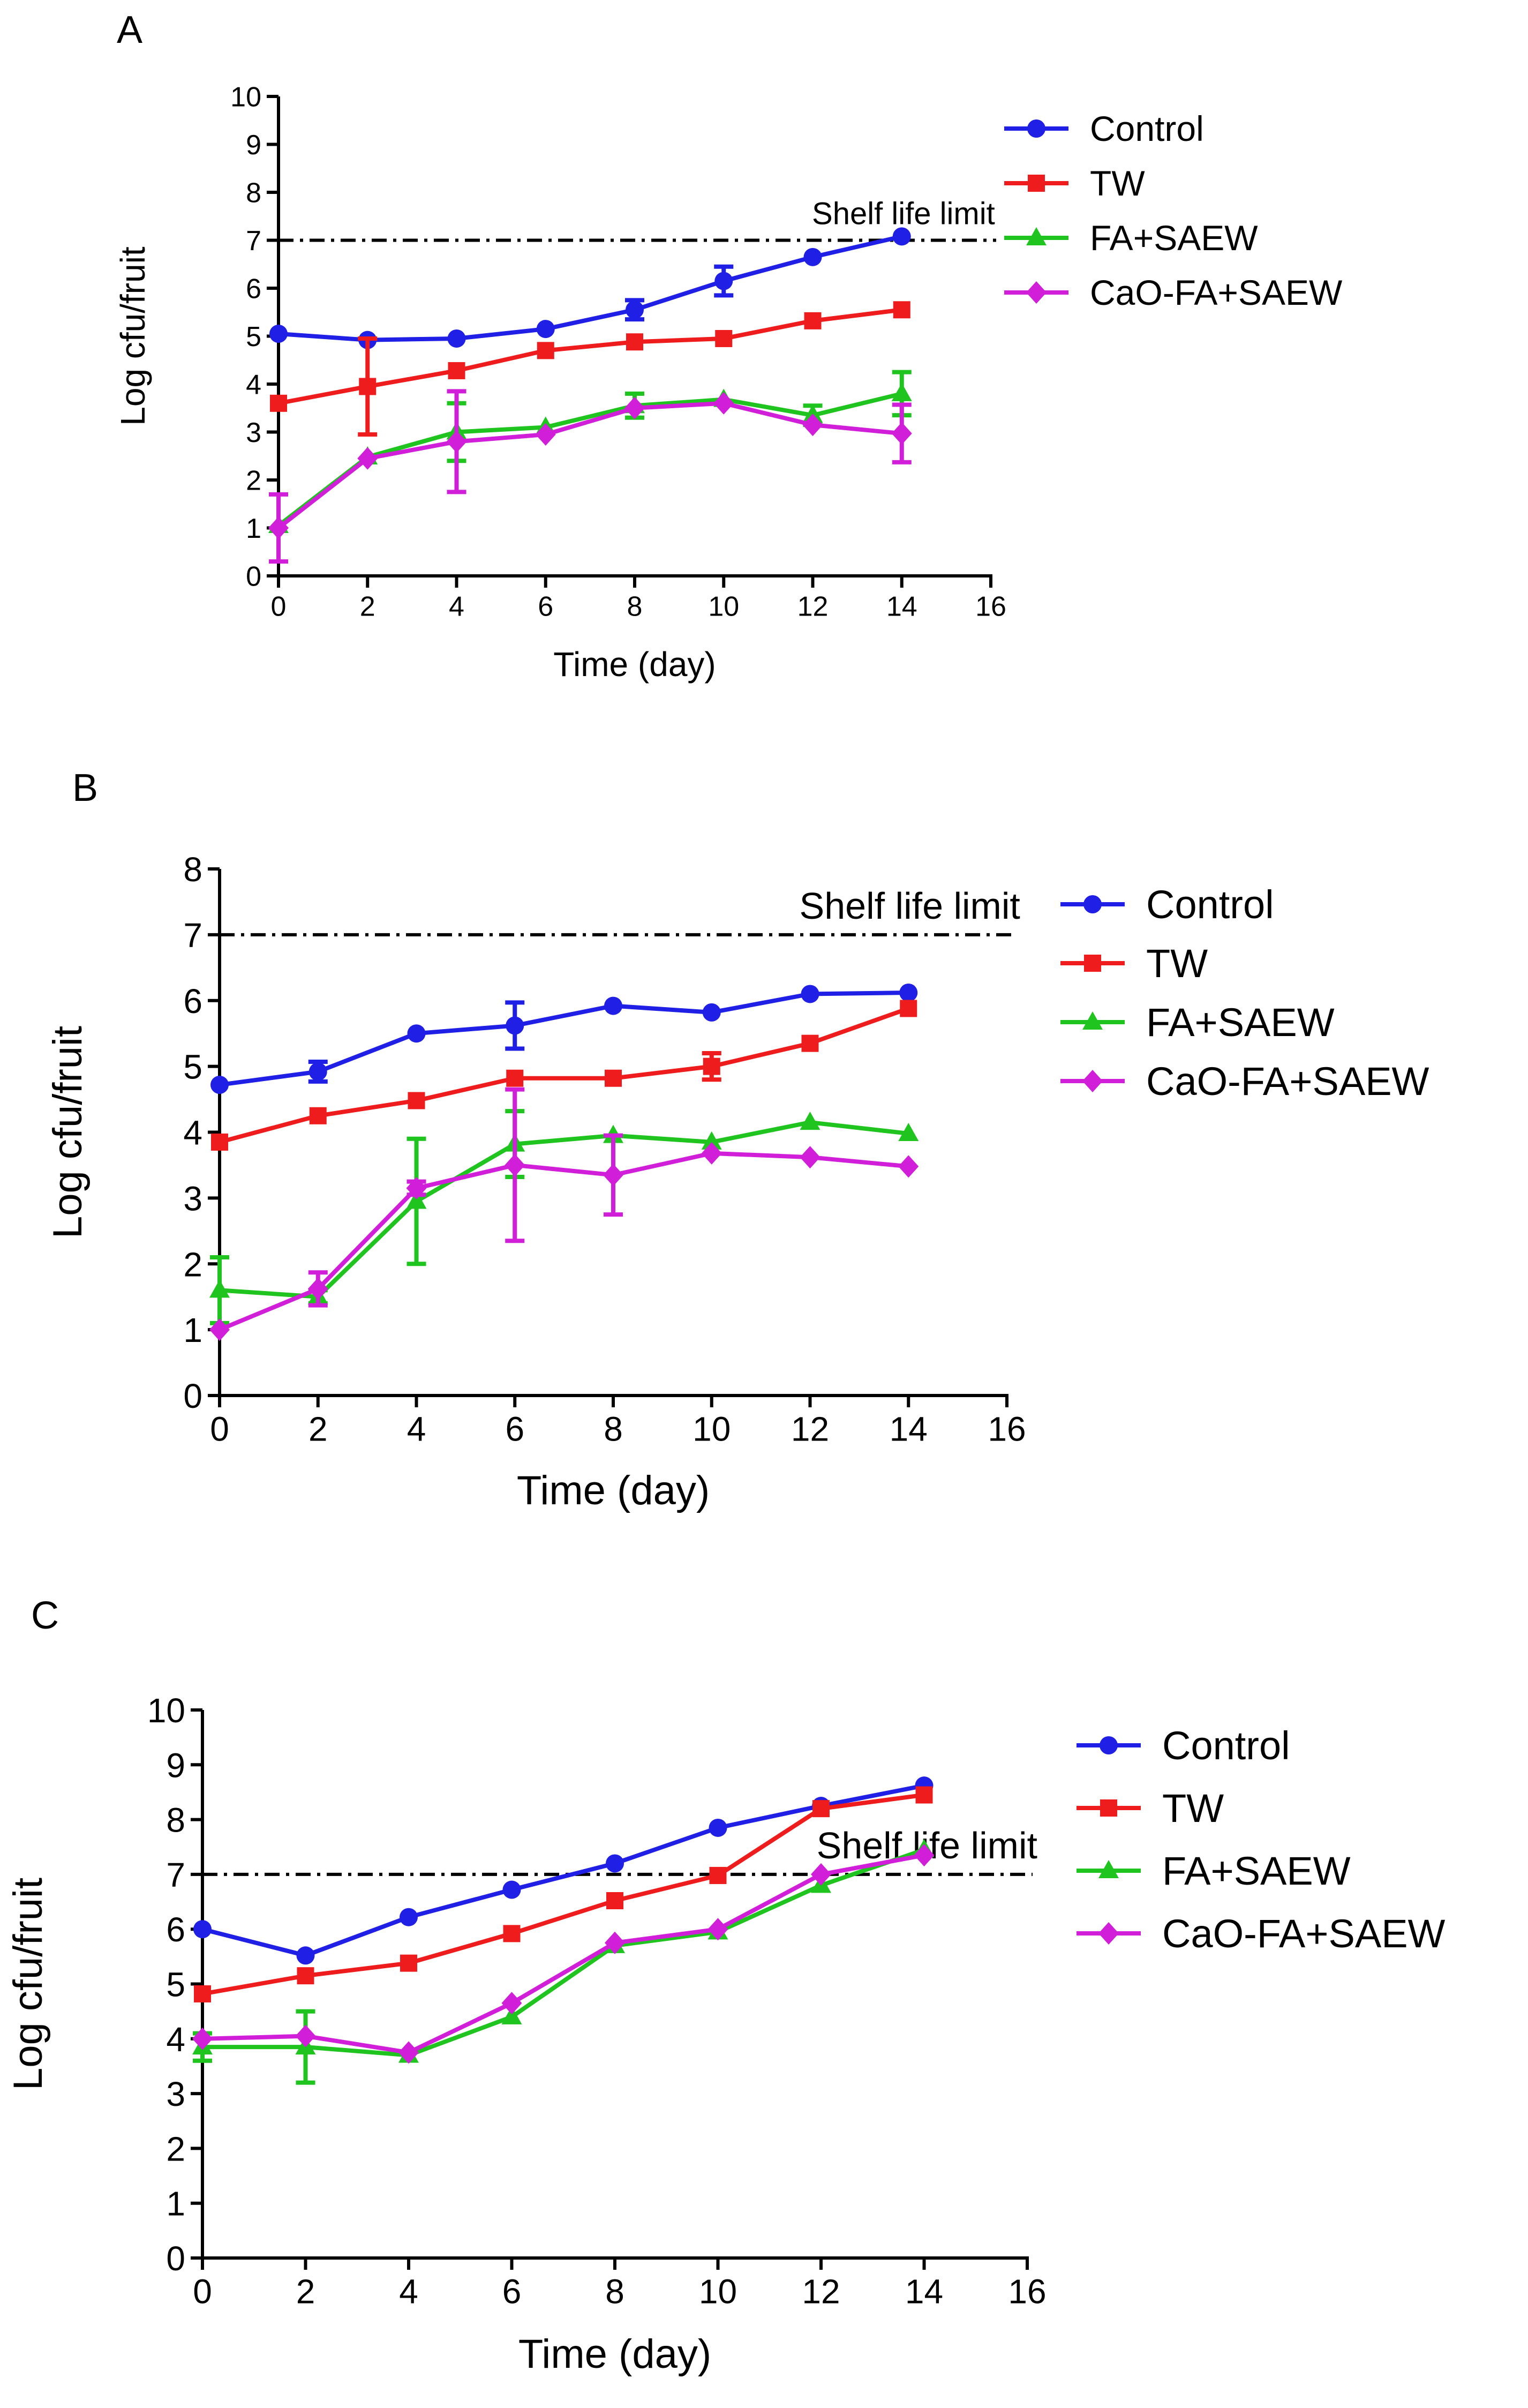 Image resolution: width=1528 pixels, height=2408 pixels. I want to click on y-tick-label: 3, so click(192, 1198).